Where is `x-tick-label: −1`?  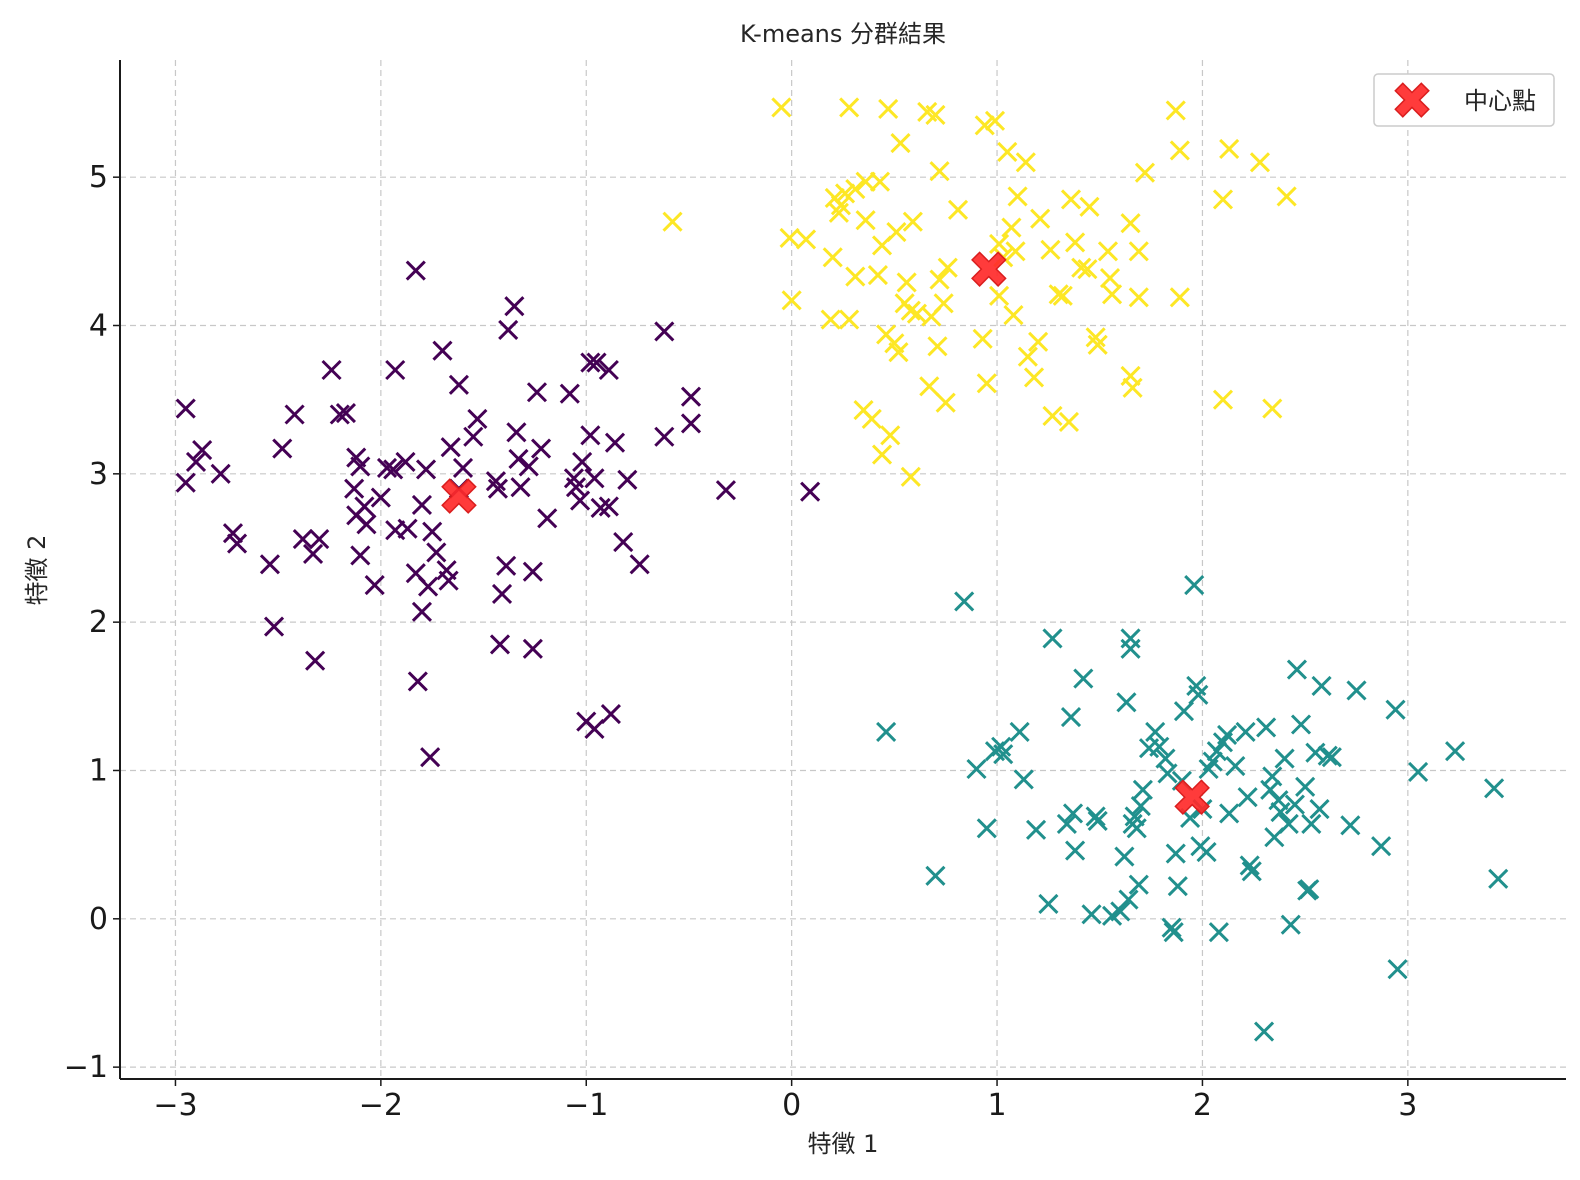 x-tick-label: −1 is located at coordinates (586, 1105).